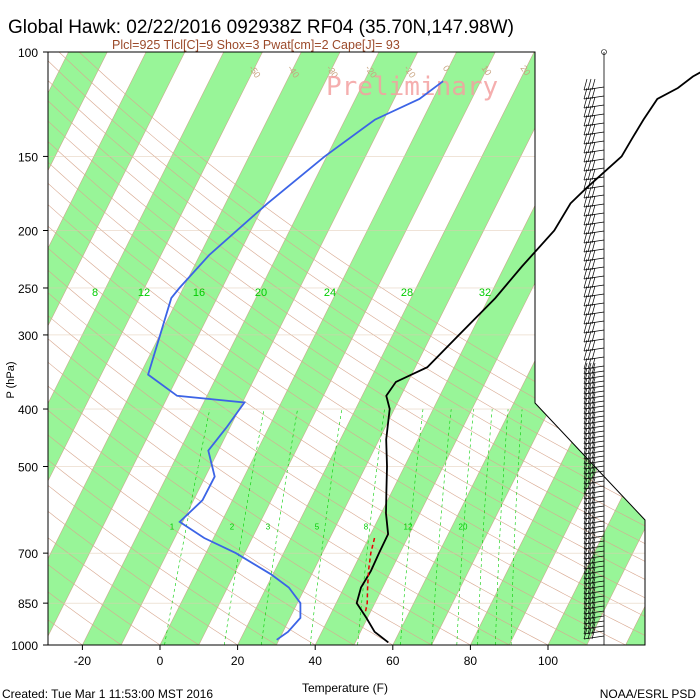 This screenshot has width=700, height=700. What do you see at coordinates (446, 68) in the screenshot?
I see `isotherm-tick-label: 0` at bounding box center [446, 68].